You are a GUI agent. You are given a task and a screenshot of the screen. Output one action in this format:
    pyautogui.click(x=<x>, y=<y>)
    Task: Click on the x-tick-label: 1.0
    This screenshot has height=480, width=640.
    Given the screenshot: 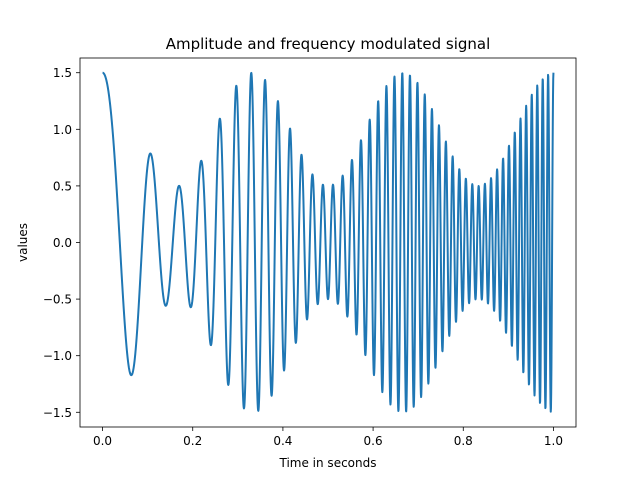 What is the action you would take?
    pyautogui.click(x=553, y=441)
    